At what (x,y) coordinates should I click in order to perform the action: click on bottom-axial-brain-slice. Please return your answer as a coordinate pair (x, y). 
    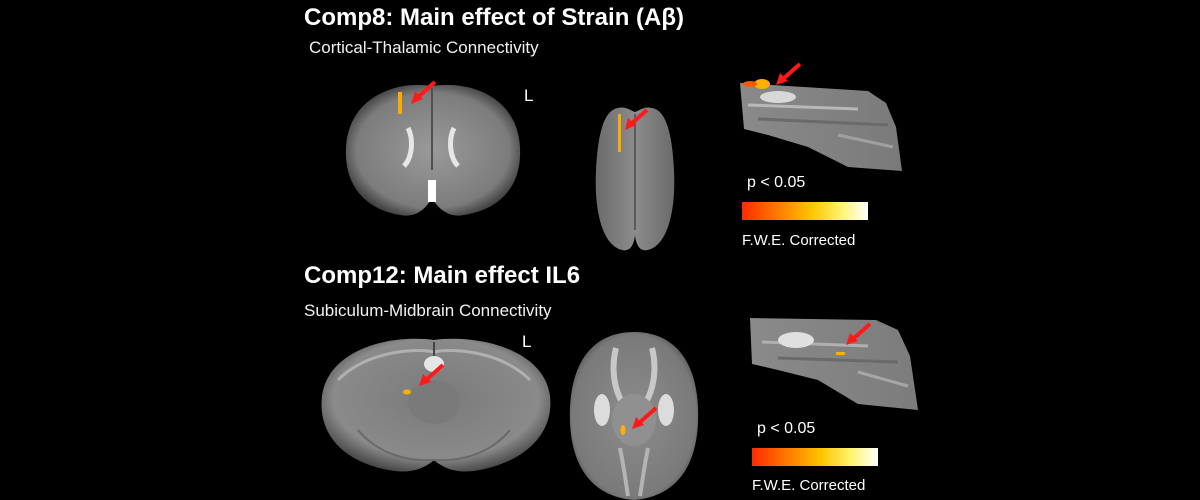
    Looking at the image, I should click on (634, 416).